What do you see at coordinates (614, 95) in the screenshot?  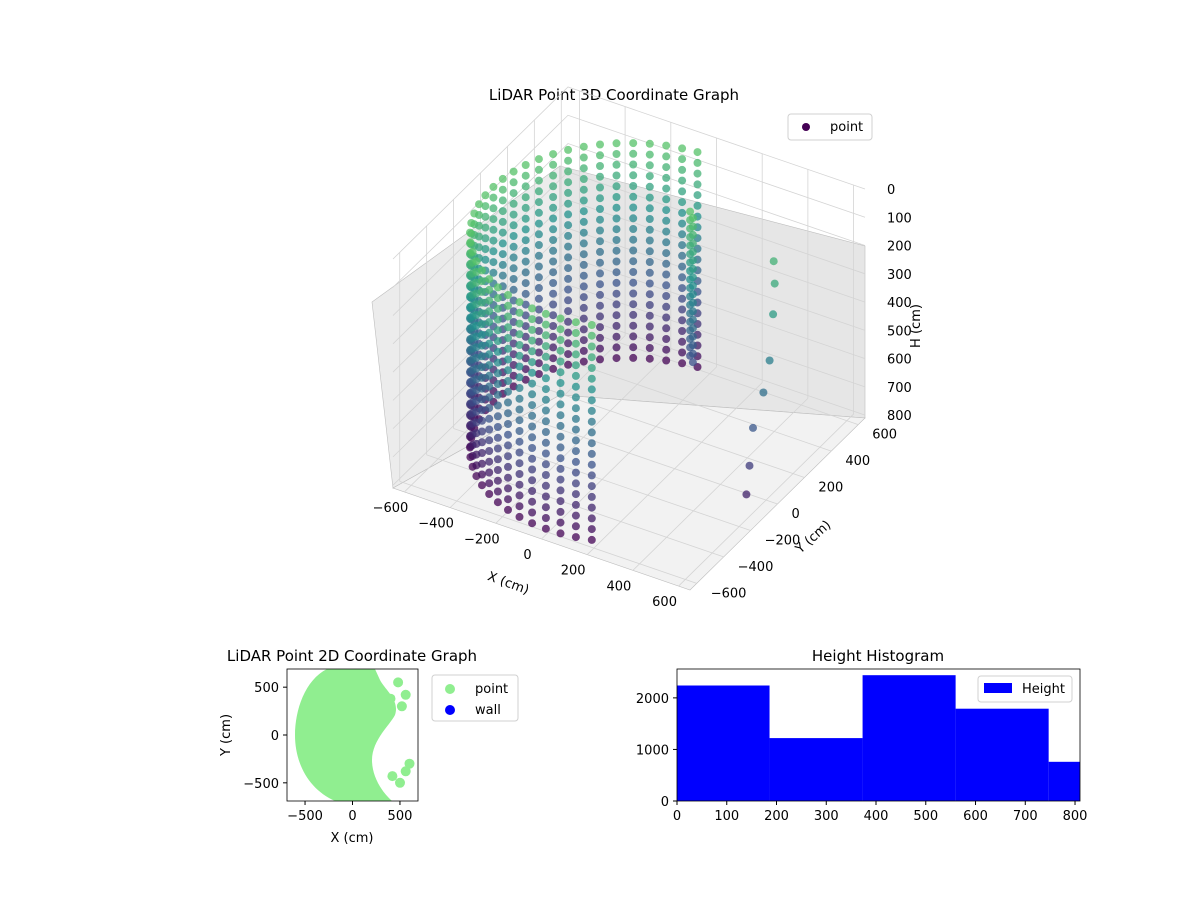 I see `chart-3d-title: LiDAR Point 3D Coordinate Graph` at bounding box center [614, 95].